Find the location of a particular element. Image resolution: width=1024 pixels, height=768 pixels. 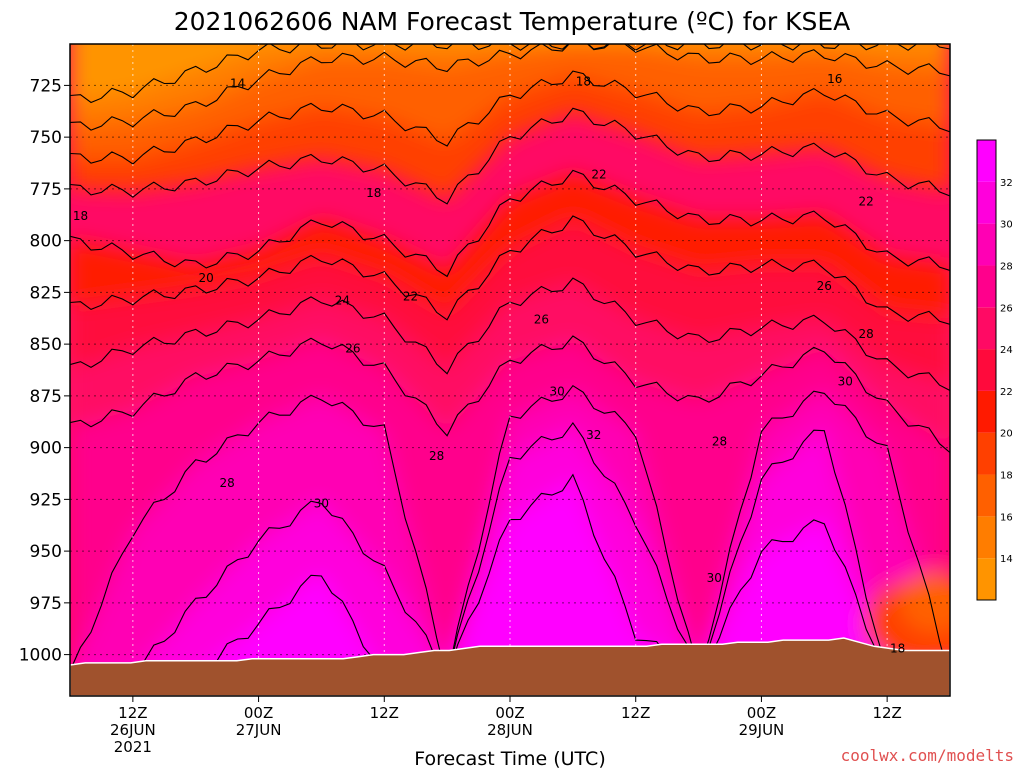

colorbar-label: 16 is located at coordinates (1006, 517).